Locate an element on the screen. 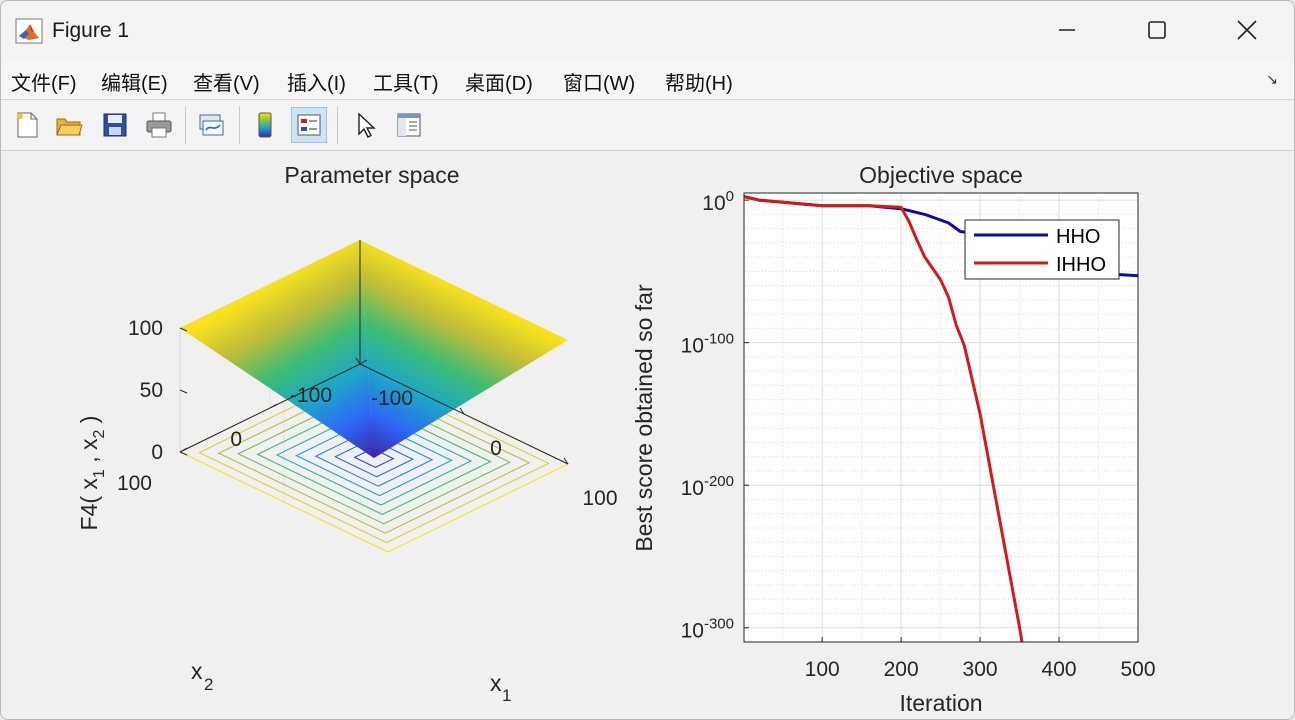 The image size is (1295, 720). figure-toolbar is located at coordinates (647, 125).